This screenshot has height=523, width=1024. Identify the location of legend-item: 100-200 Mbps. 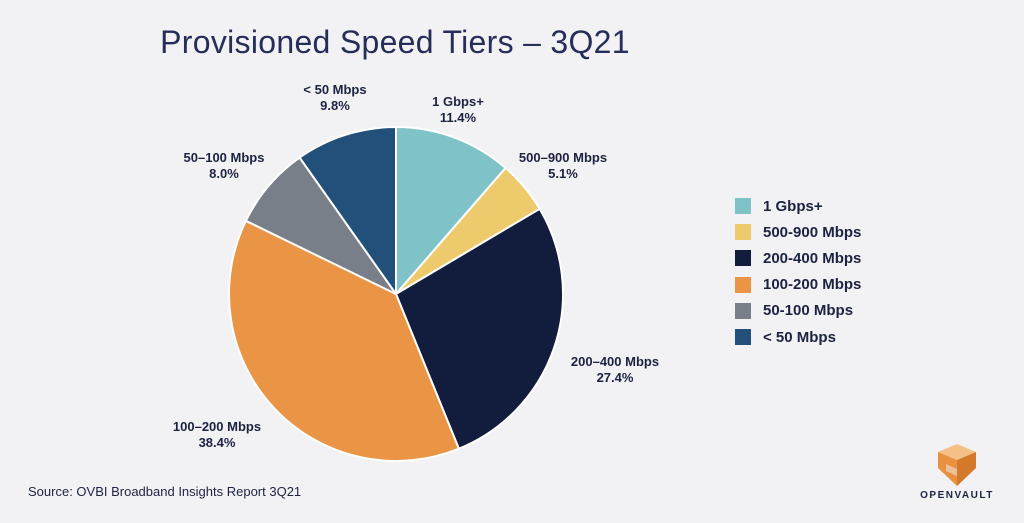
(835, 285).